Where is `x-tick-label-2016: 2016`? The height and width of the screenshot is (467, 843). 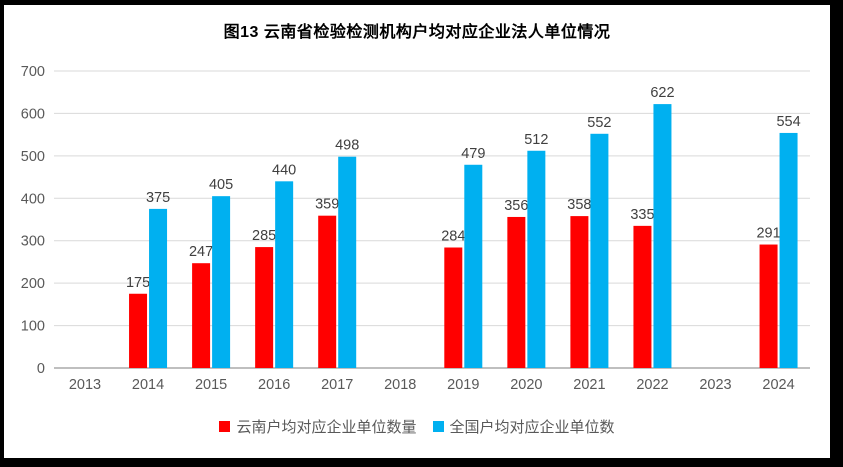
x-tick-label-2016: 2016 is located at coordinates (274, 385).